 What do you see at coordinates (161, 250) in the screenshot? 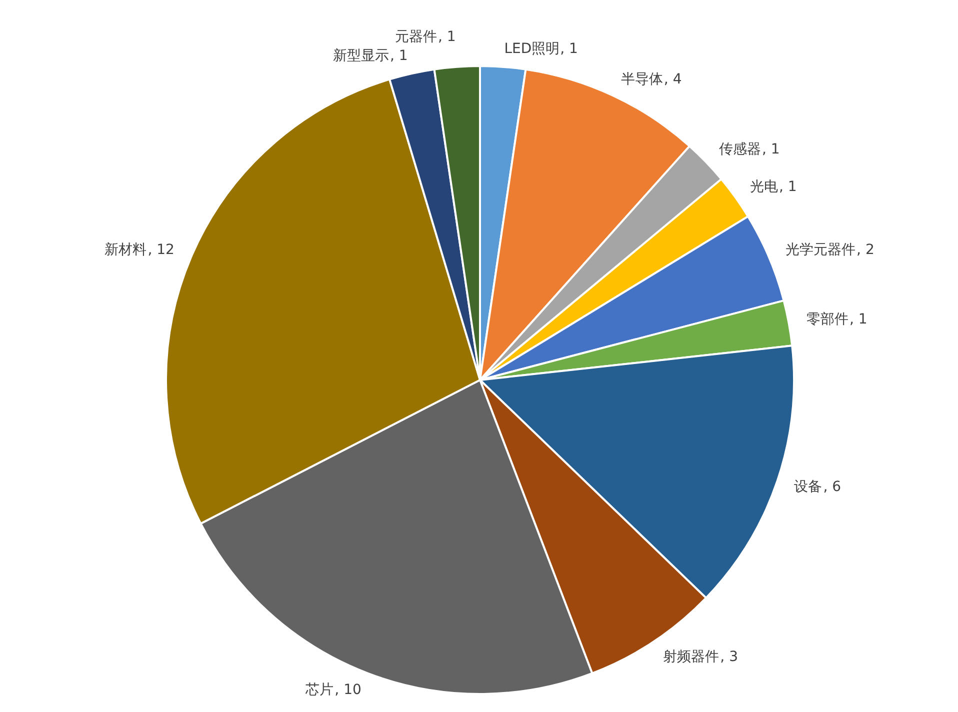
I see `data-label: , 12` at bounding box center [161, 250].